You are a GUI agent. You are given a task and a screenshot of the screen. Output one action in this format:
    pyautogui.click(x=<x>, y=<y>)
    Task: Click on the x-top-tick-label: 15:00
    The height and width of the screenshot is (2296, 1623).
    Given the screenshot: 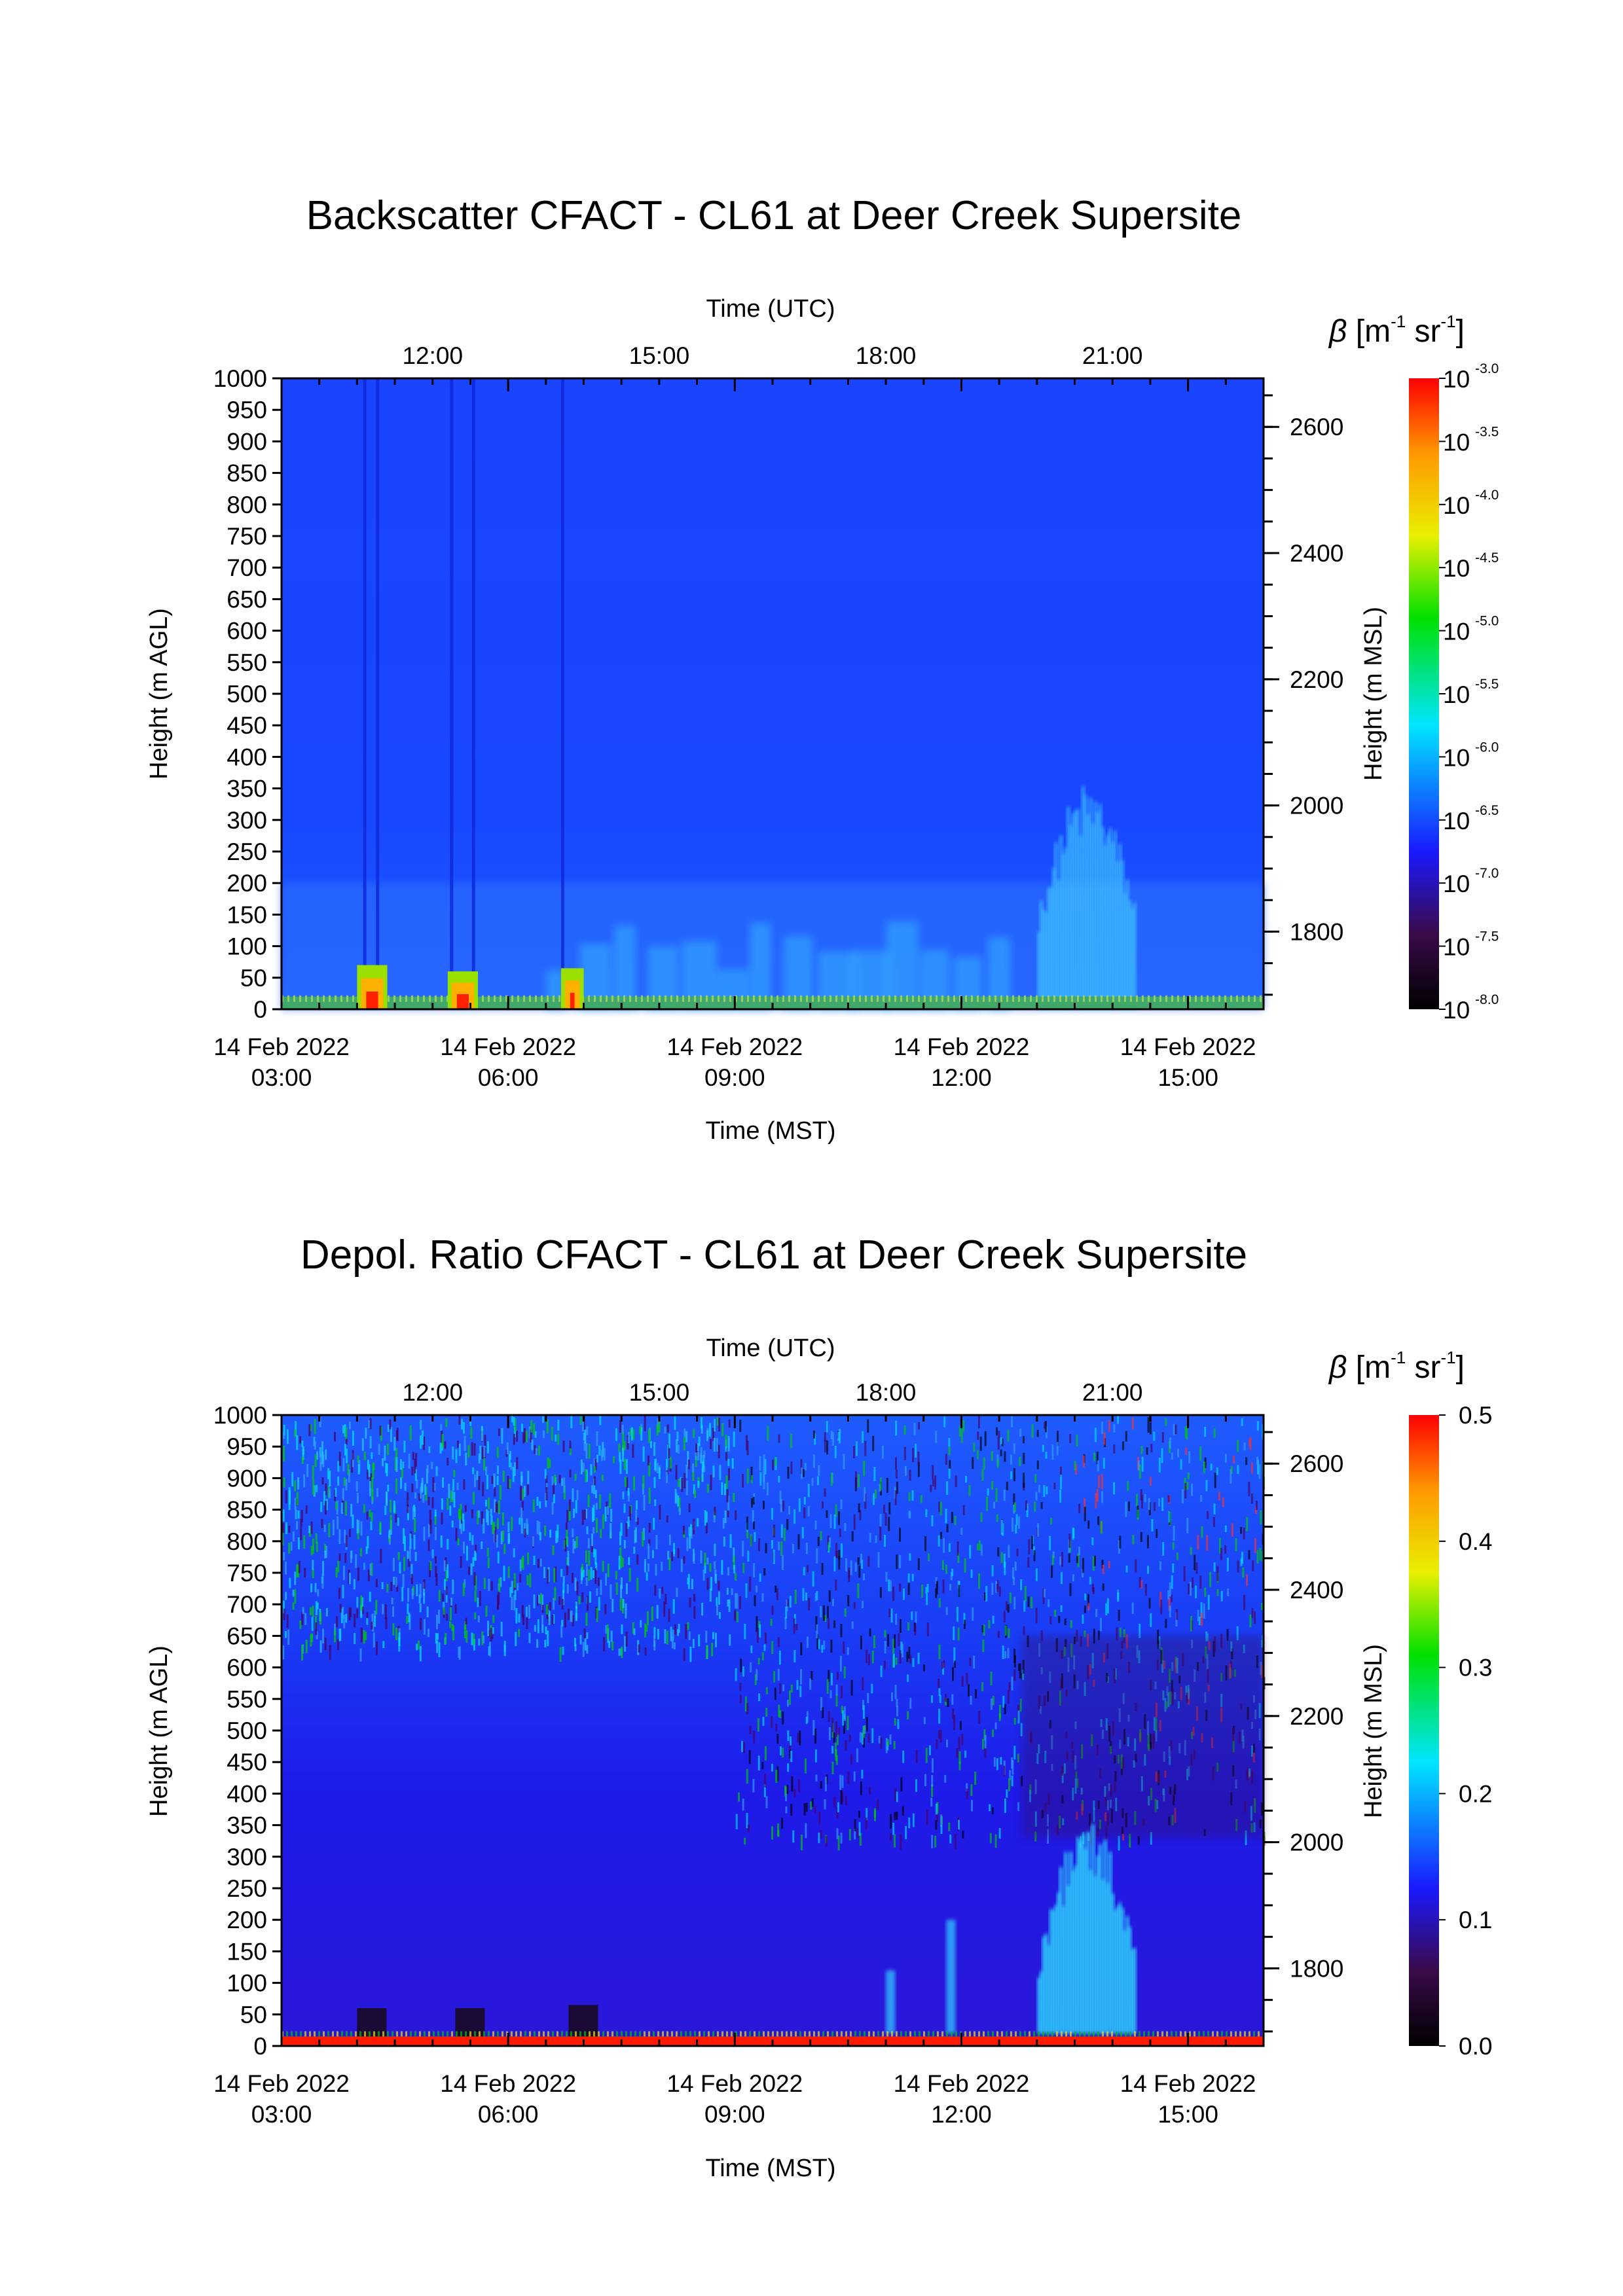 What is the action you would take?
    pyautogui.click(x=659, y=1392)
    